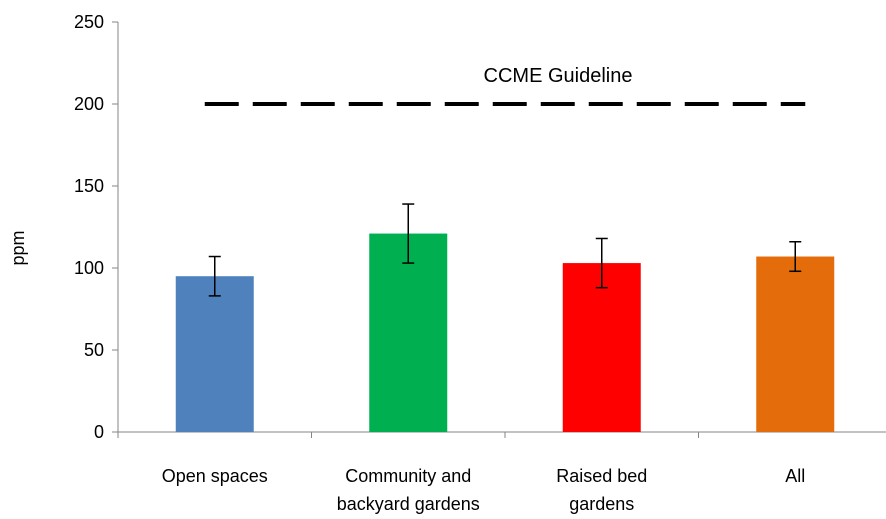 The image size is (886, 519). Describe the element at coordinates (601, 476) in the screenshot. I see `x-category-label-line: Raised bed` at that location.